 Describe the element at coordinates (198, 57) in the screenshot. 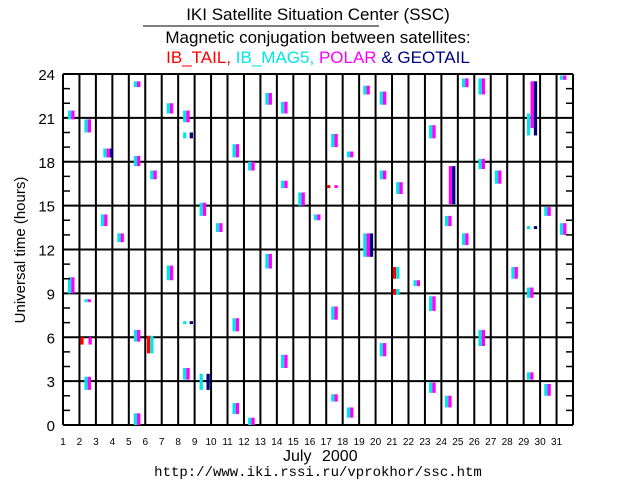

I see `legend-ib-tail: IB_TAIL,` at that location.